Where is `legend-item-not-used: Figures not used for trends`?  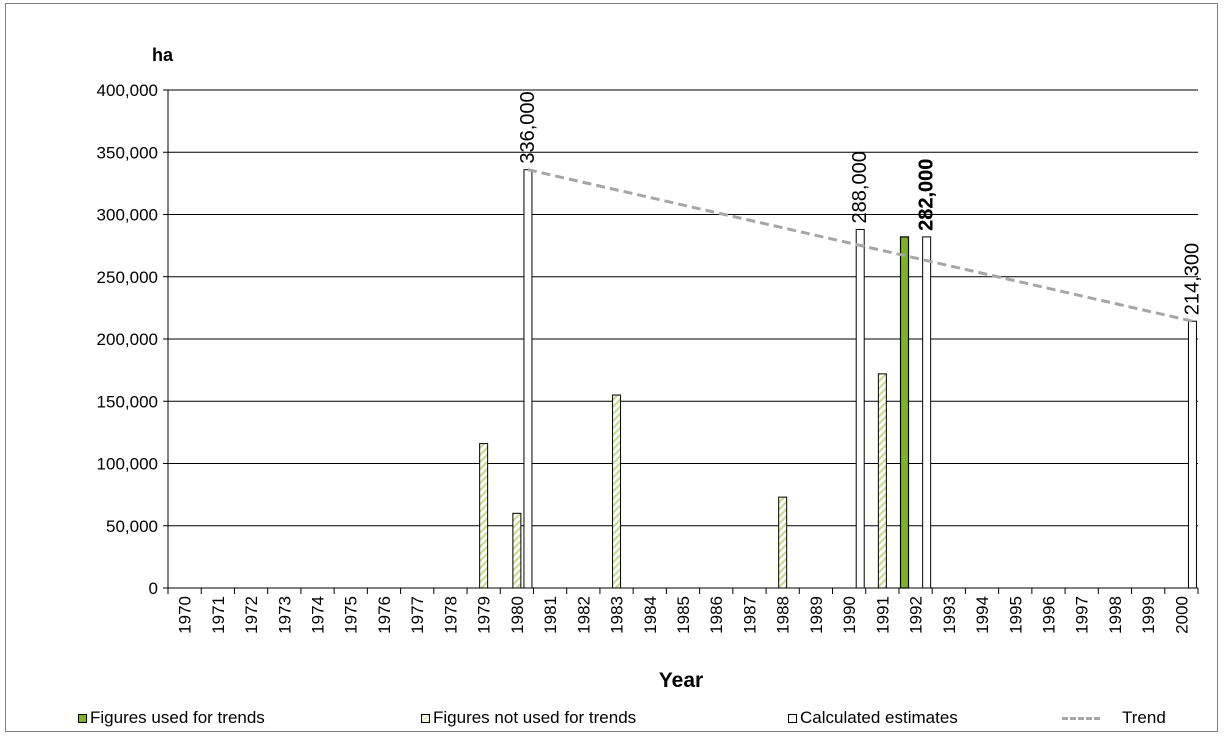 legend-item-not-used: Figures not used for trends is located at coordinates (528, 718).